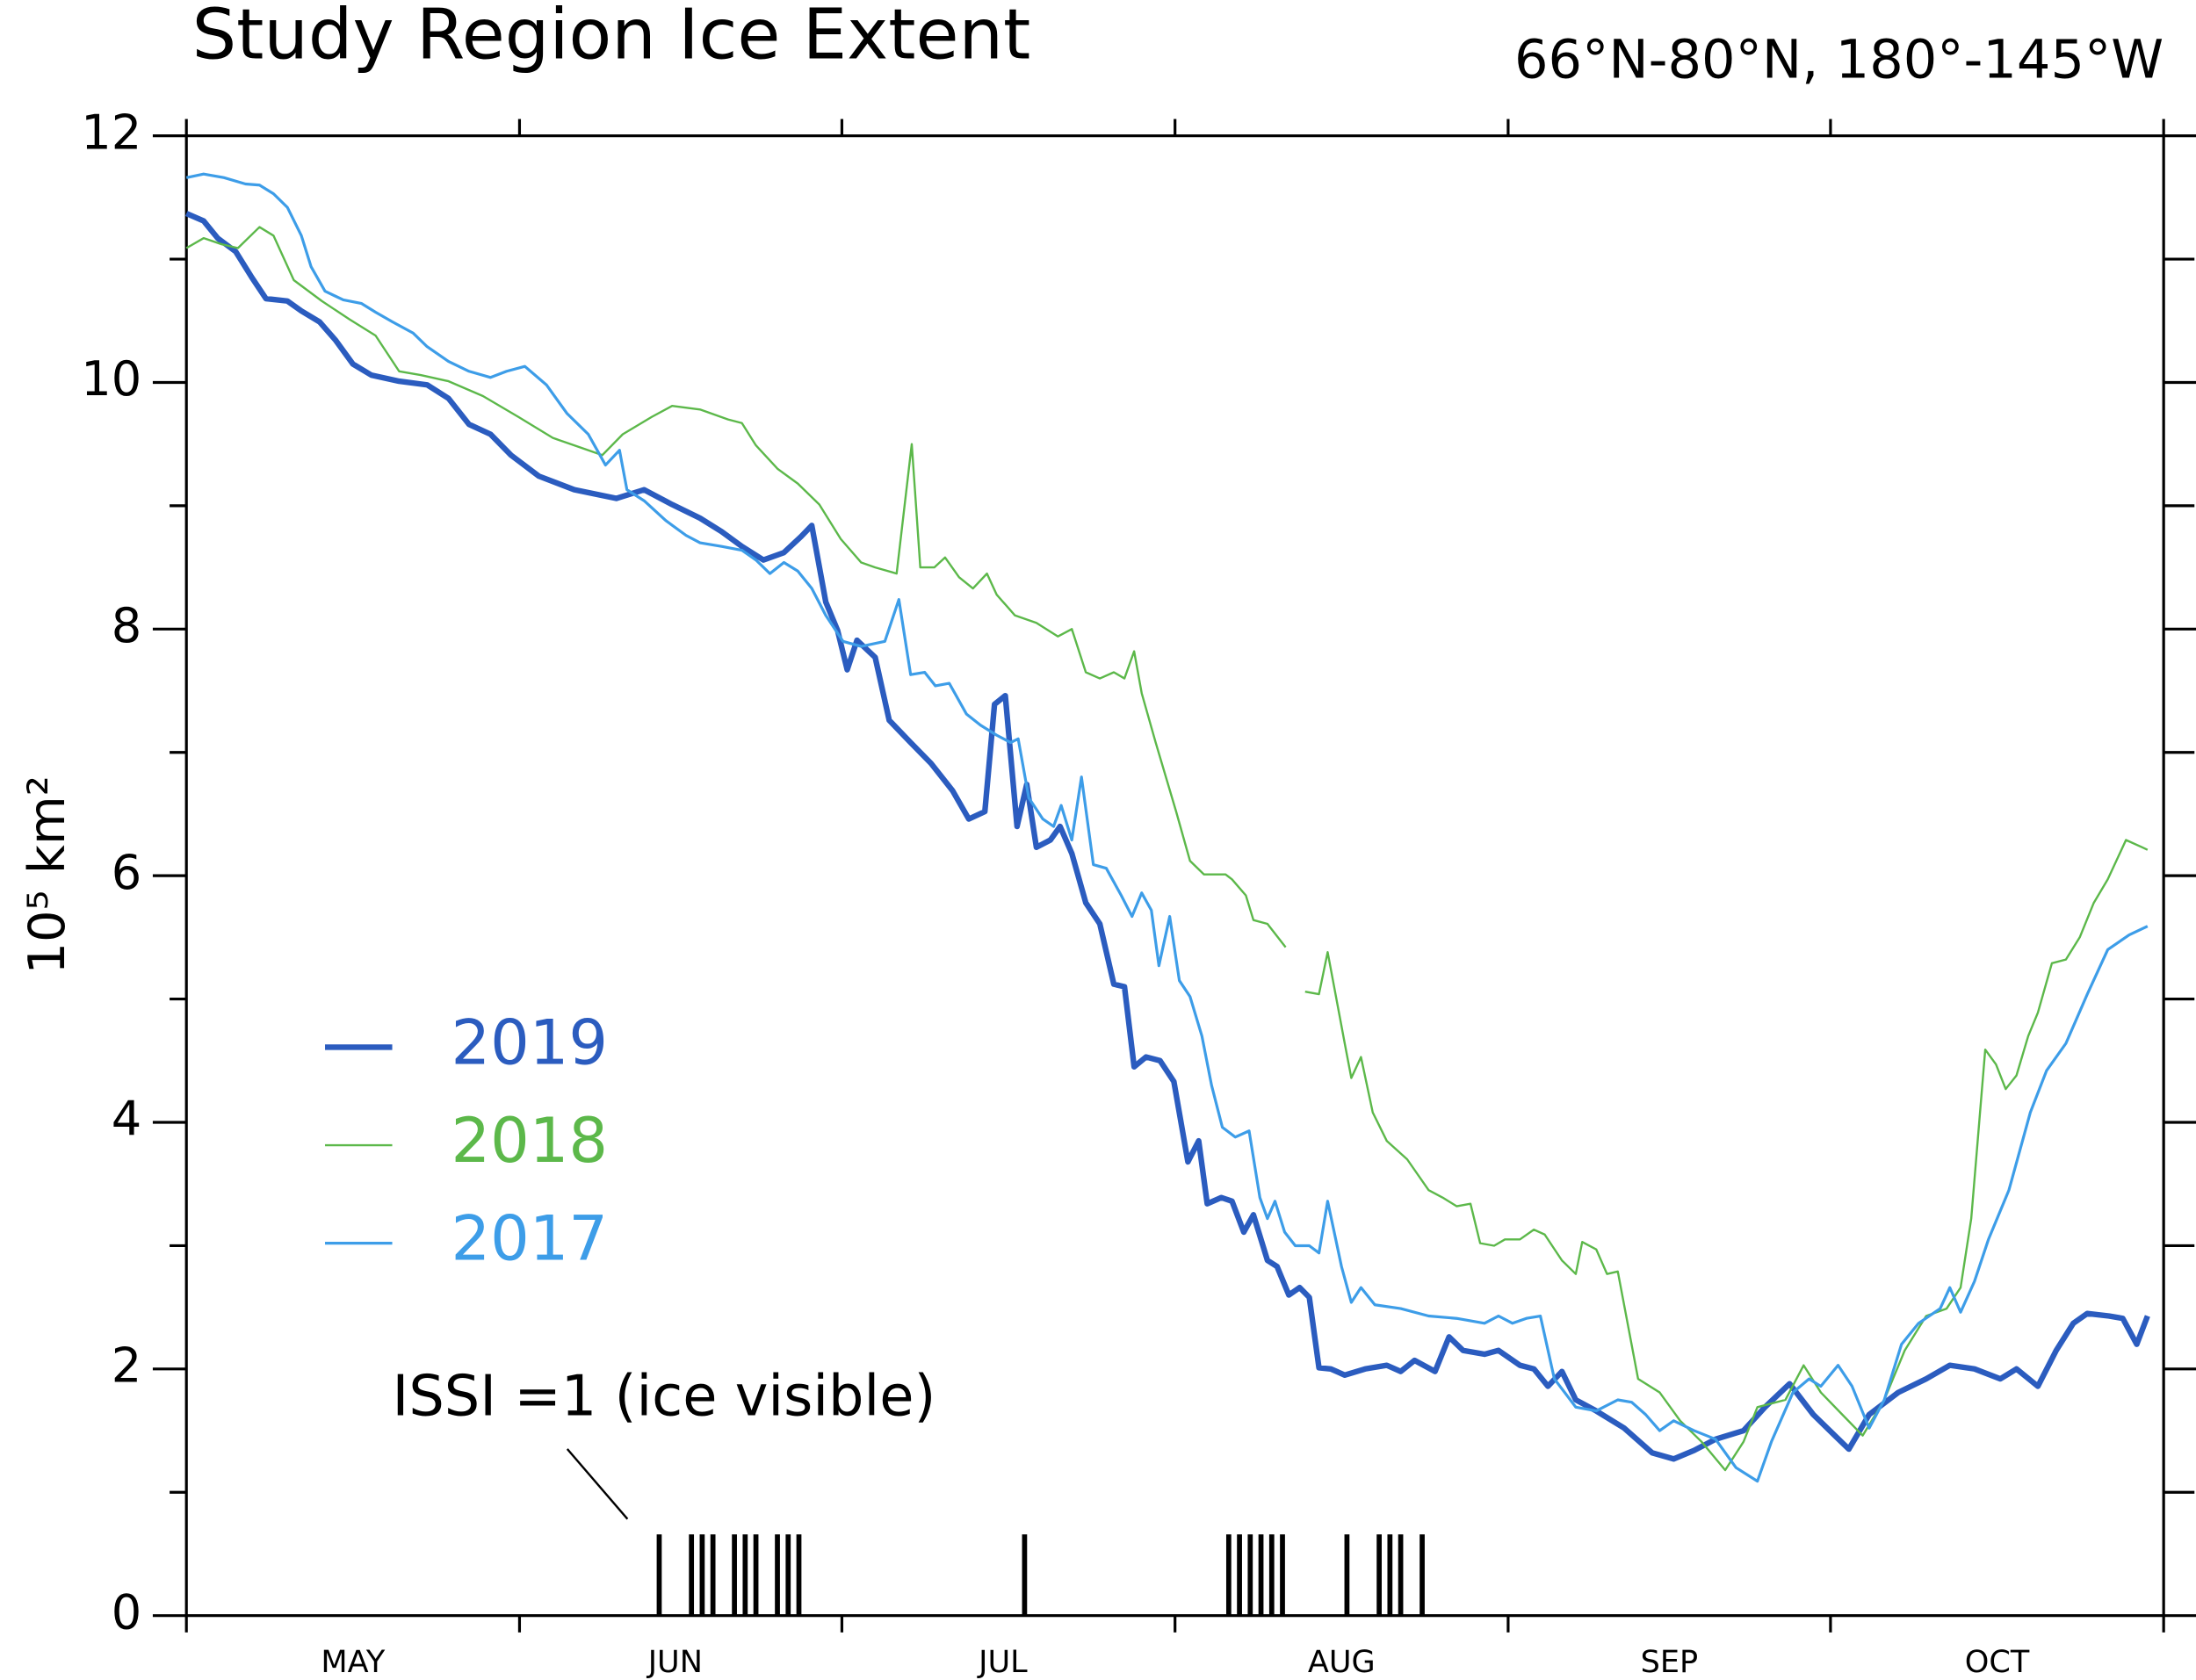  Describe the element at coordinates (529, 1042) in the screenshot. I see `legend-label: 2019` at that location.